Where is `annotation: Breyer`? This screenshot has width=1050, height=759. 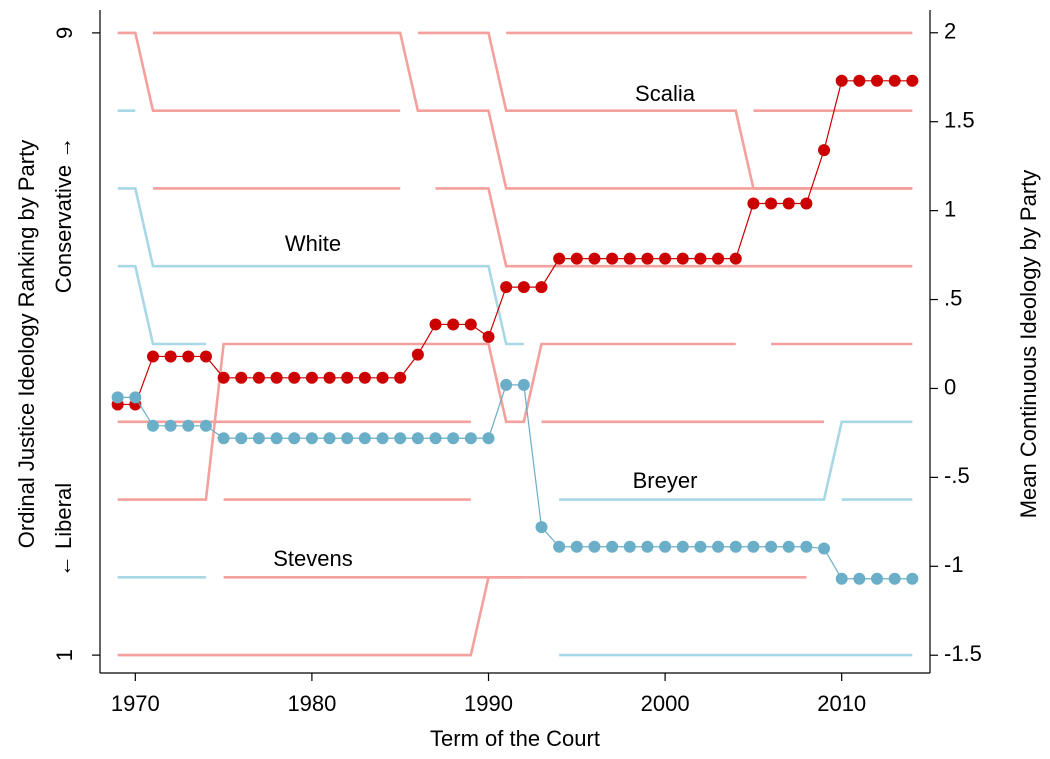 annotation: Breyer is located at coordinates (665, 480).